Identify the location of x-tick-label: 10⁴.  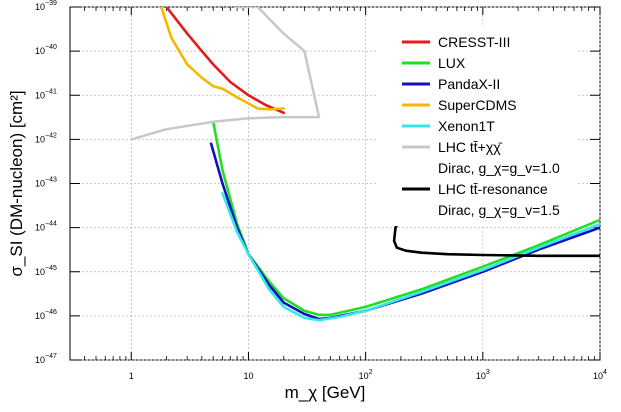
(600, 375).